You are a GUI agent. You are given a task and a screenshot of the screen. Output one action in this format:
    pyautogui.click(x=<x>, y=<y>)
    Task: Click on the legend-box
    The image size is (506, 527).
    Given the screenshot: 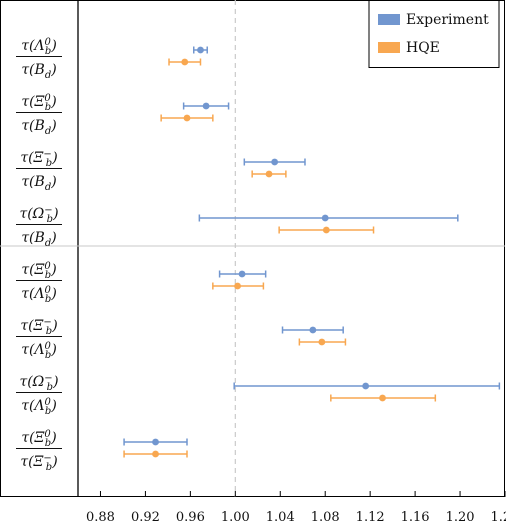 What is the action you would take?
    pyautogui.click(x=434, y=34)
    